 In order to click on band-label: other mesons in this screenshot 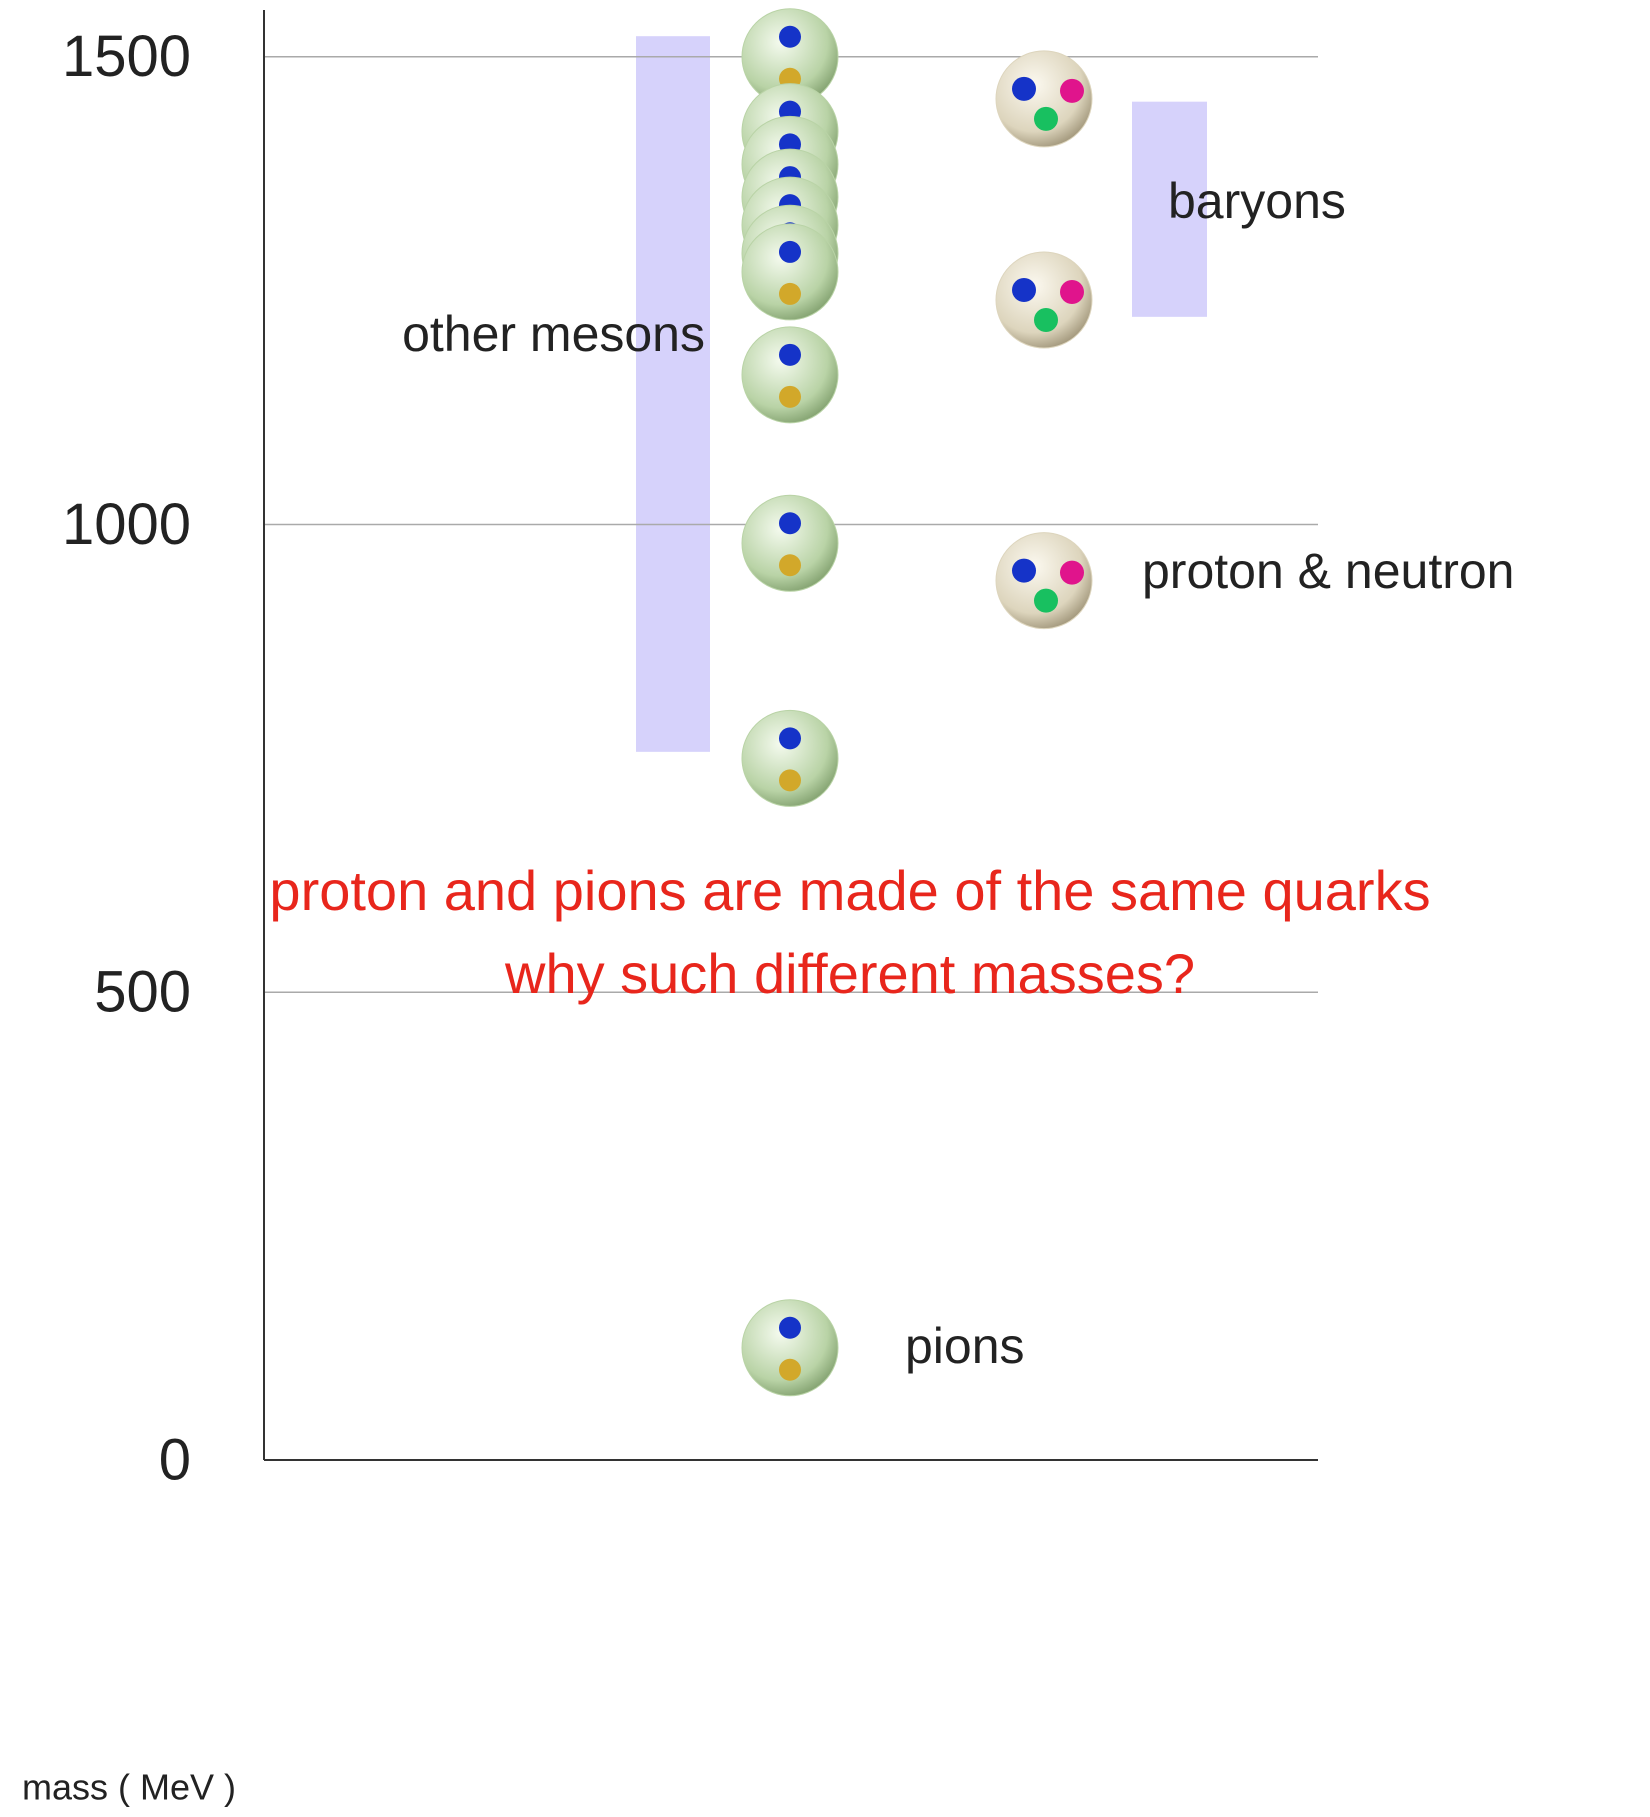, I will do `click(553, 334)`.